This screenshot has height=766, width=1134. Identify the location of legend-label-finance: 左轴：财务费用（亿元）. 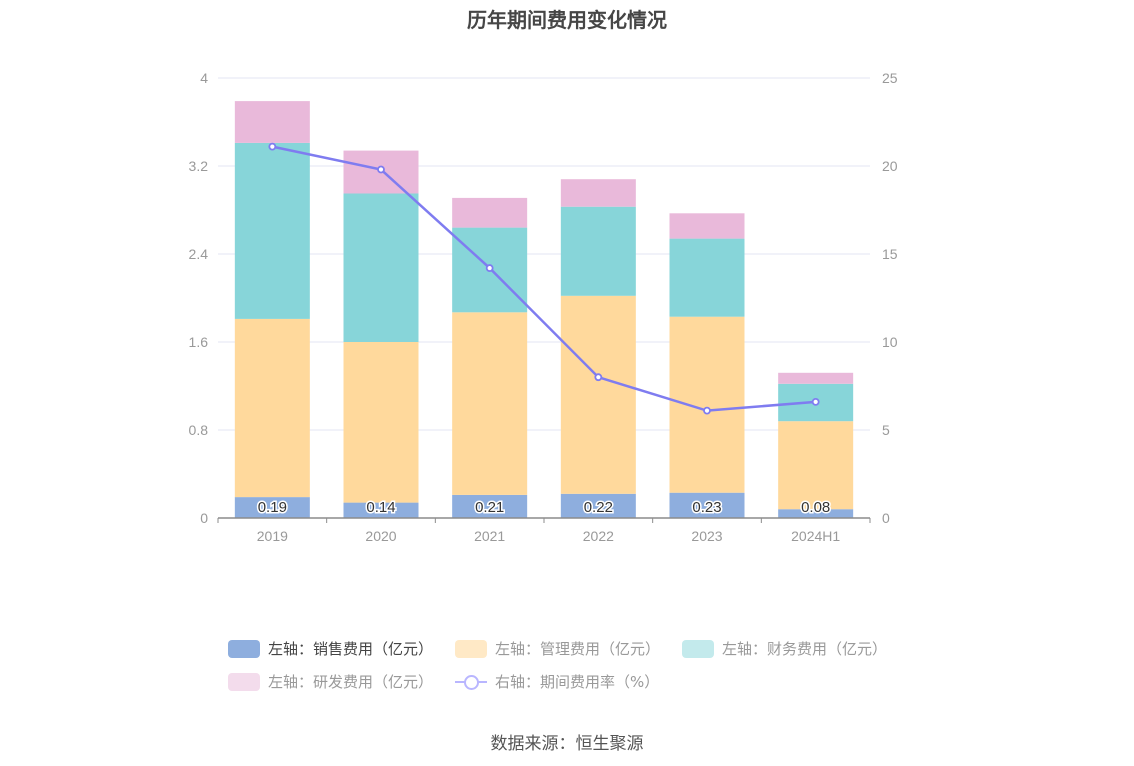
(805, 649).